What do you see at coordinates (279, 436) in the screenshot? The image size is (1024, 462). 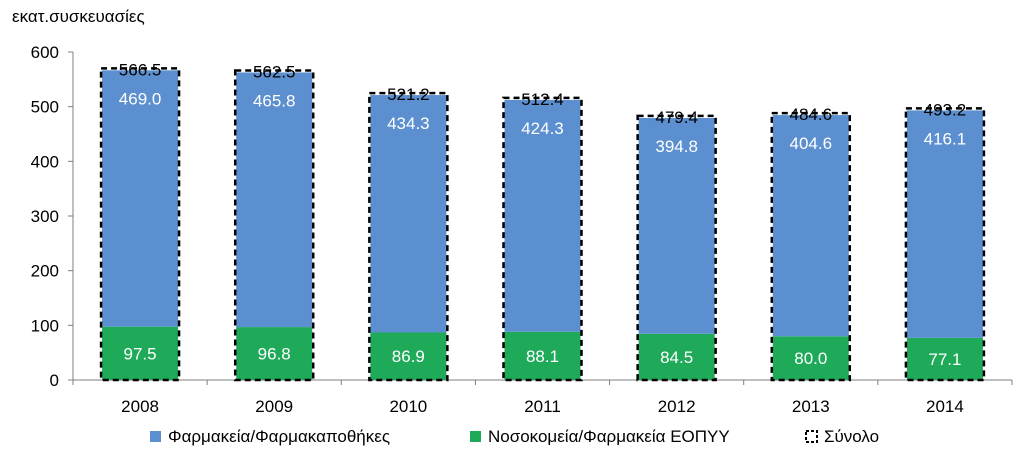 I see `legend-label: Φαρμακεία/Φαρμακαποθήκες` at bounding box center [279, 436].